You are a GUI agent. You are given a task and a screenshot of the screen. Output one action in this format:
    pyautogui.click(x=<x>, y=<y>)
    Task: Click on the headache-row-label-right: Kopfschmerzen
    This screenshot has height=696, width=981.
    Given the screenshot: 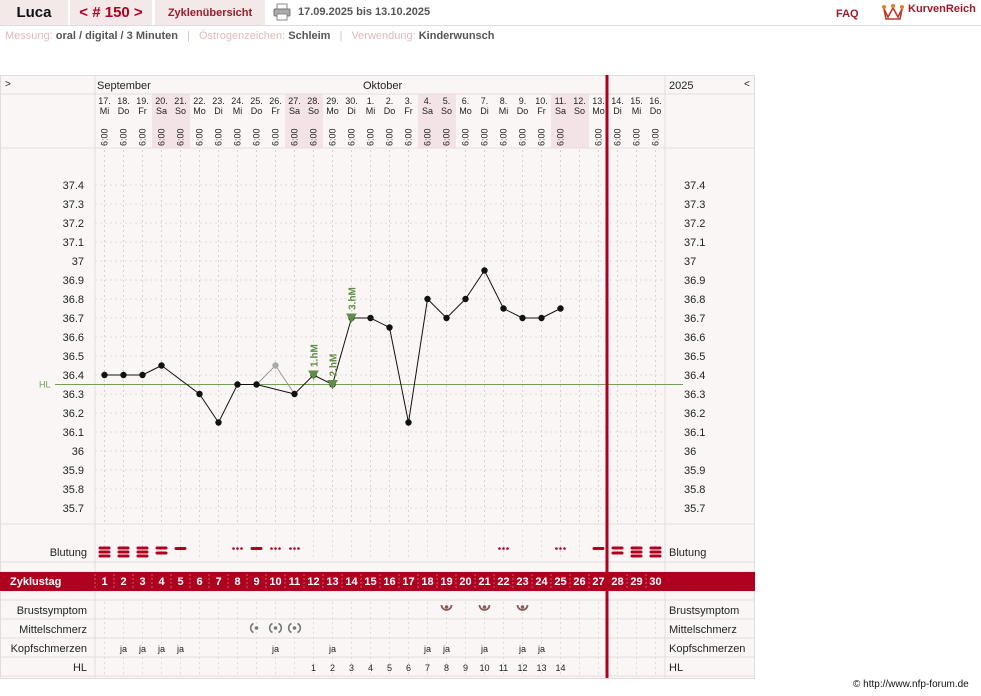 What is the action you would take?
    pyautogui.click(x=707, y=649)
    